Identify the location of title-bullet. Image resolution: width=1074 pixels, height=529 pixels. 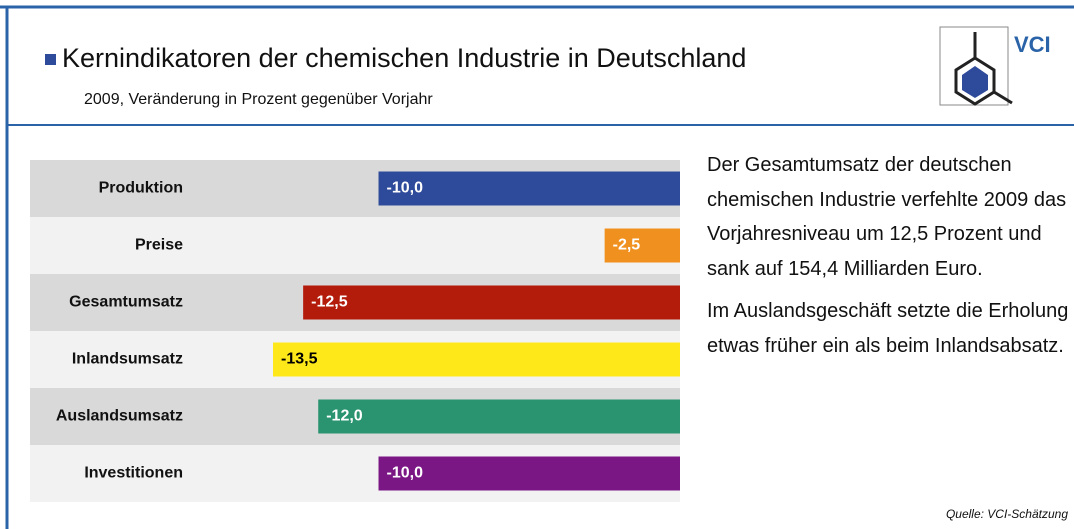
(50, 59).